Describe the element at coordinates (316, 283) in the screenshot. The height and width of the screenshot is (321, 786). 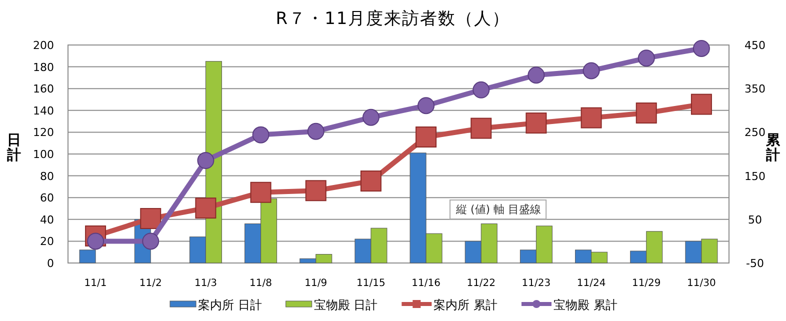
I see `x-tick-label: 11/9` at that location.